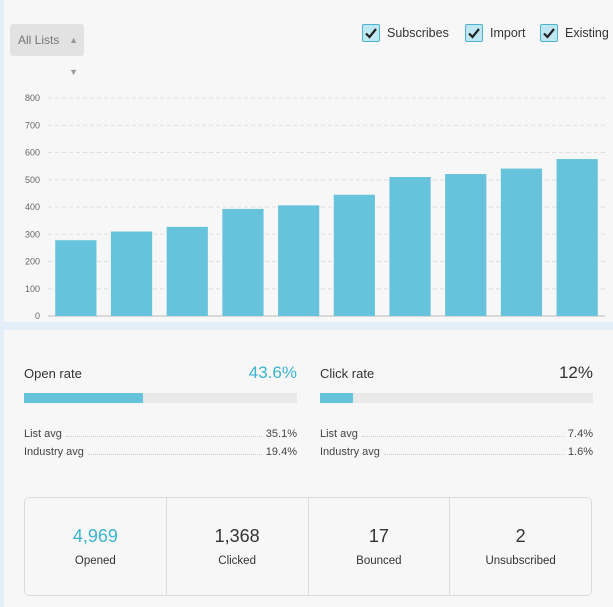  Describe the element at coordinates (508, 33) in the screenshot. I see `filter-label: Import` at that location.